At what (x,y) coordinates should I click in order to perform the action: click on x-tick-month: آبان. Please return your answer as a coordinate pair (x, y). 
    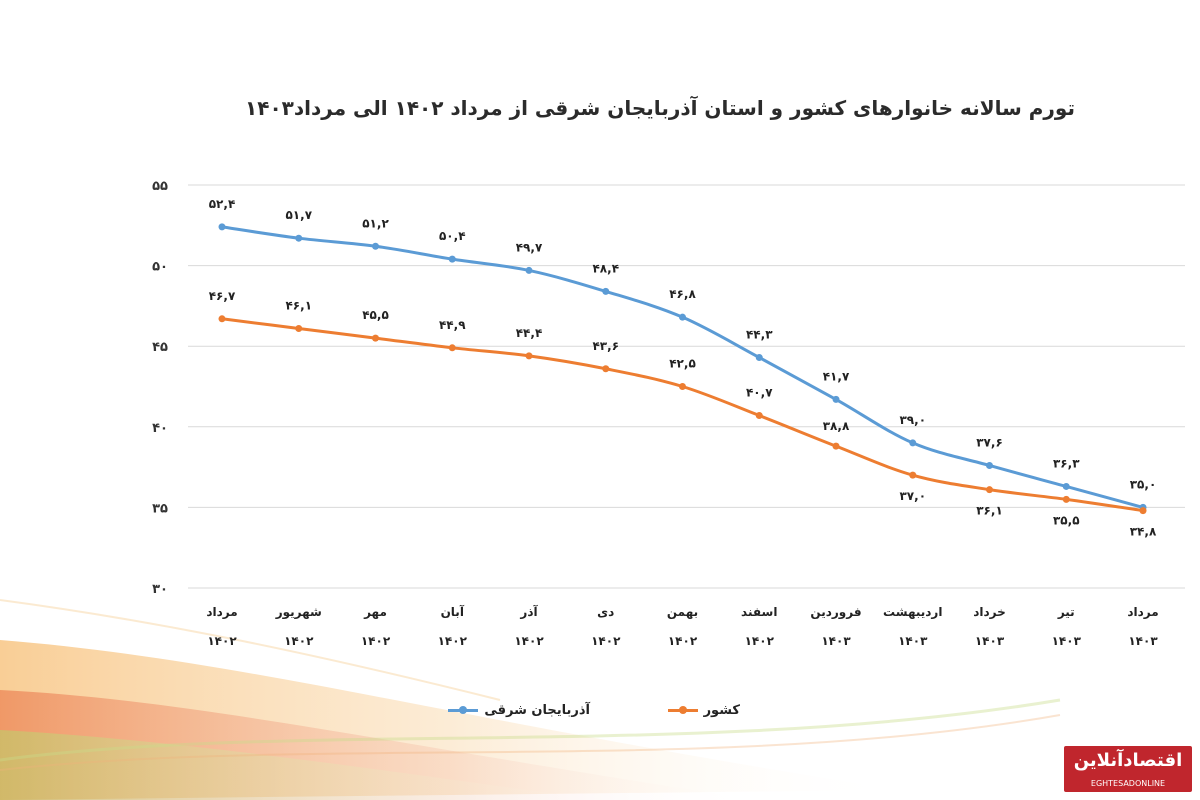
    Looking at the image, I should click on (453, 611).